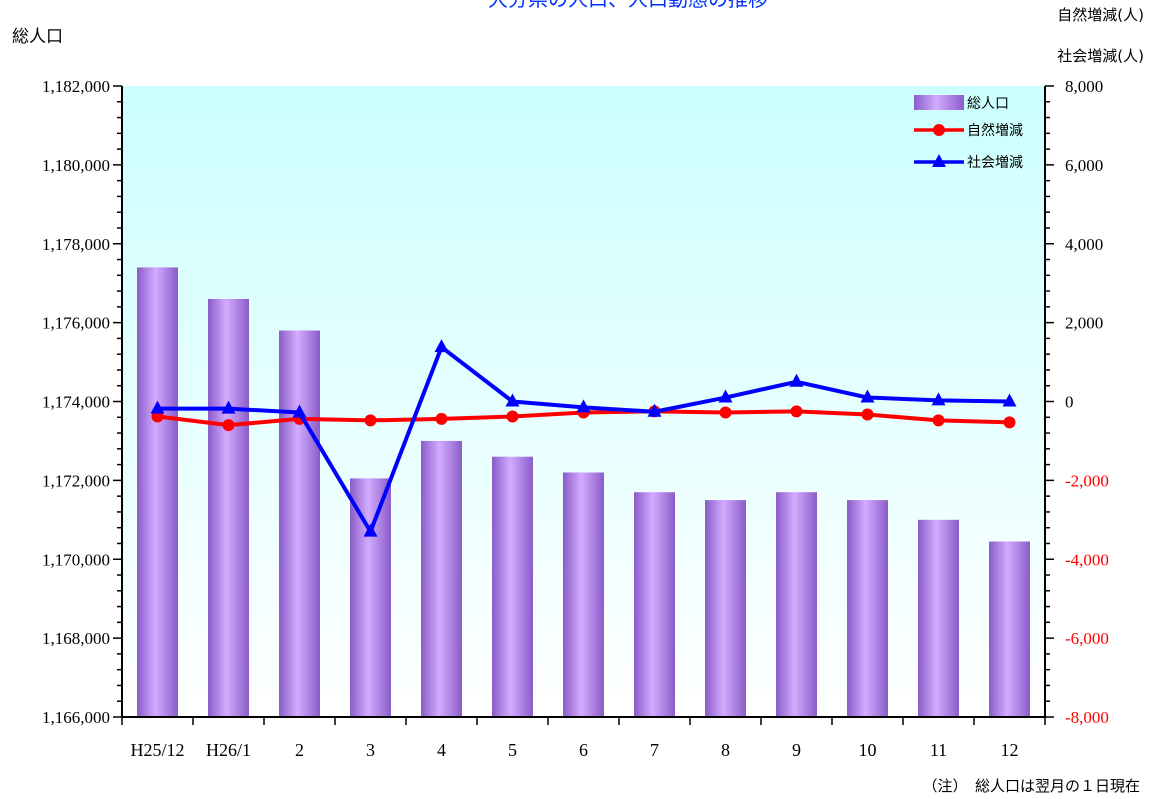 The width and height of the screenshot is (1156, 799). I want to click on left-tick-label: 1,174,000, so click(76, 402).